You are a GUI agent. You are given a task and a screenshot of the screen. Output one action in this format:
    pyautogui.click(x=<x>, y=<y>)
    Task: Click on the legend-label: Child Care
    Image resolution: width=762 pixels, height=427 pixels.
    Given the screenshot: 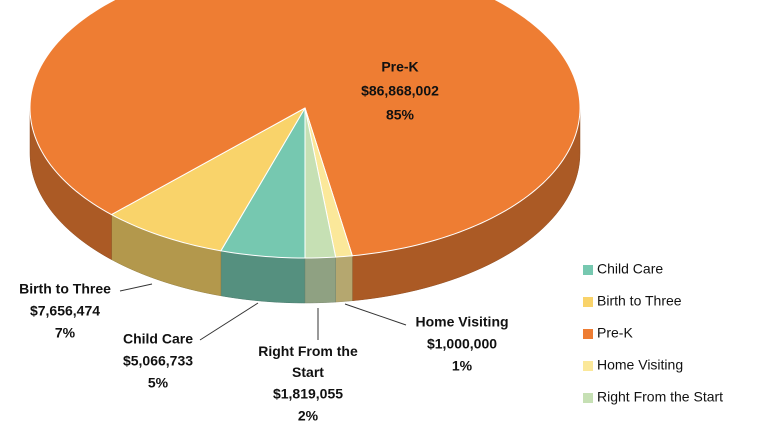 What is the action you would take?
    pyautogui.click(x=630, y=269)
    